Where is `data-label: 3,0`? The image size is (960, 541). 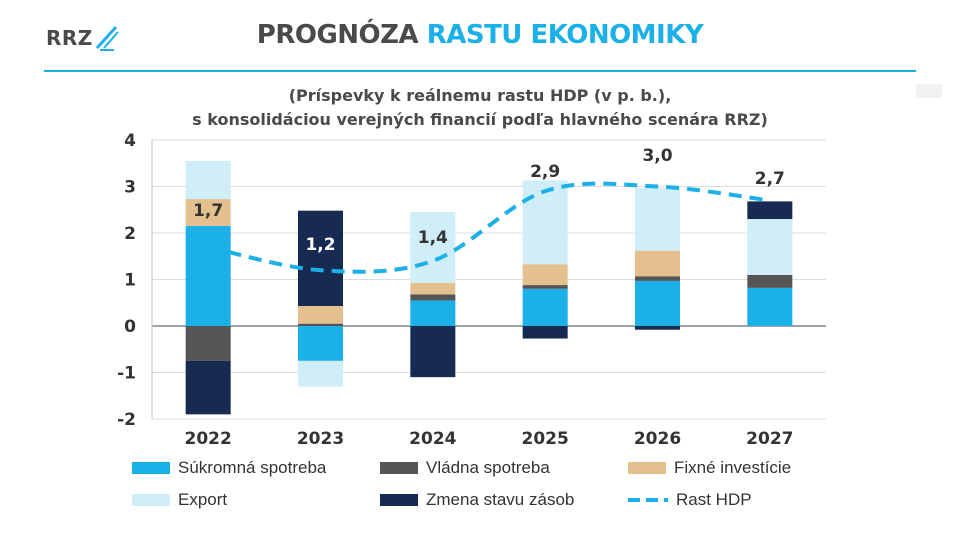
data-label: 3,0 is located at coordinates (657, 156).